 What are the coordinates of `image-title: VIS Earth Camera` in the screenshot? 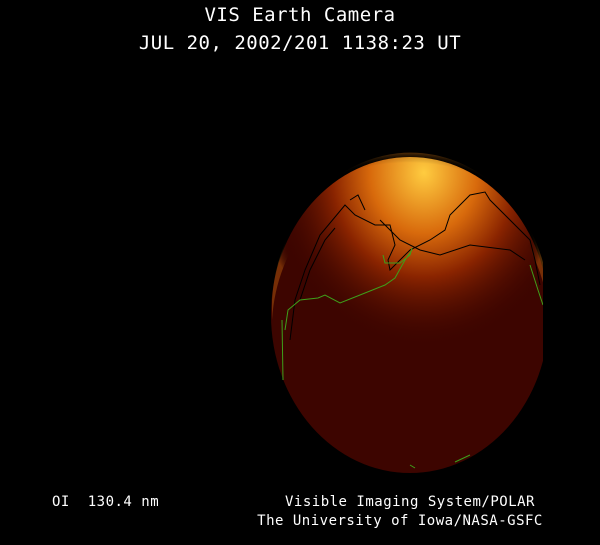 It's located at (300, 15).